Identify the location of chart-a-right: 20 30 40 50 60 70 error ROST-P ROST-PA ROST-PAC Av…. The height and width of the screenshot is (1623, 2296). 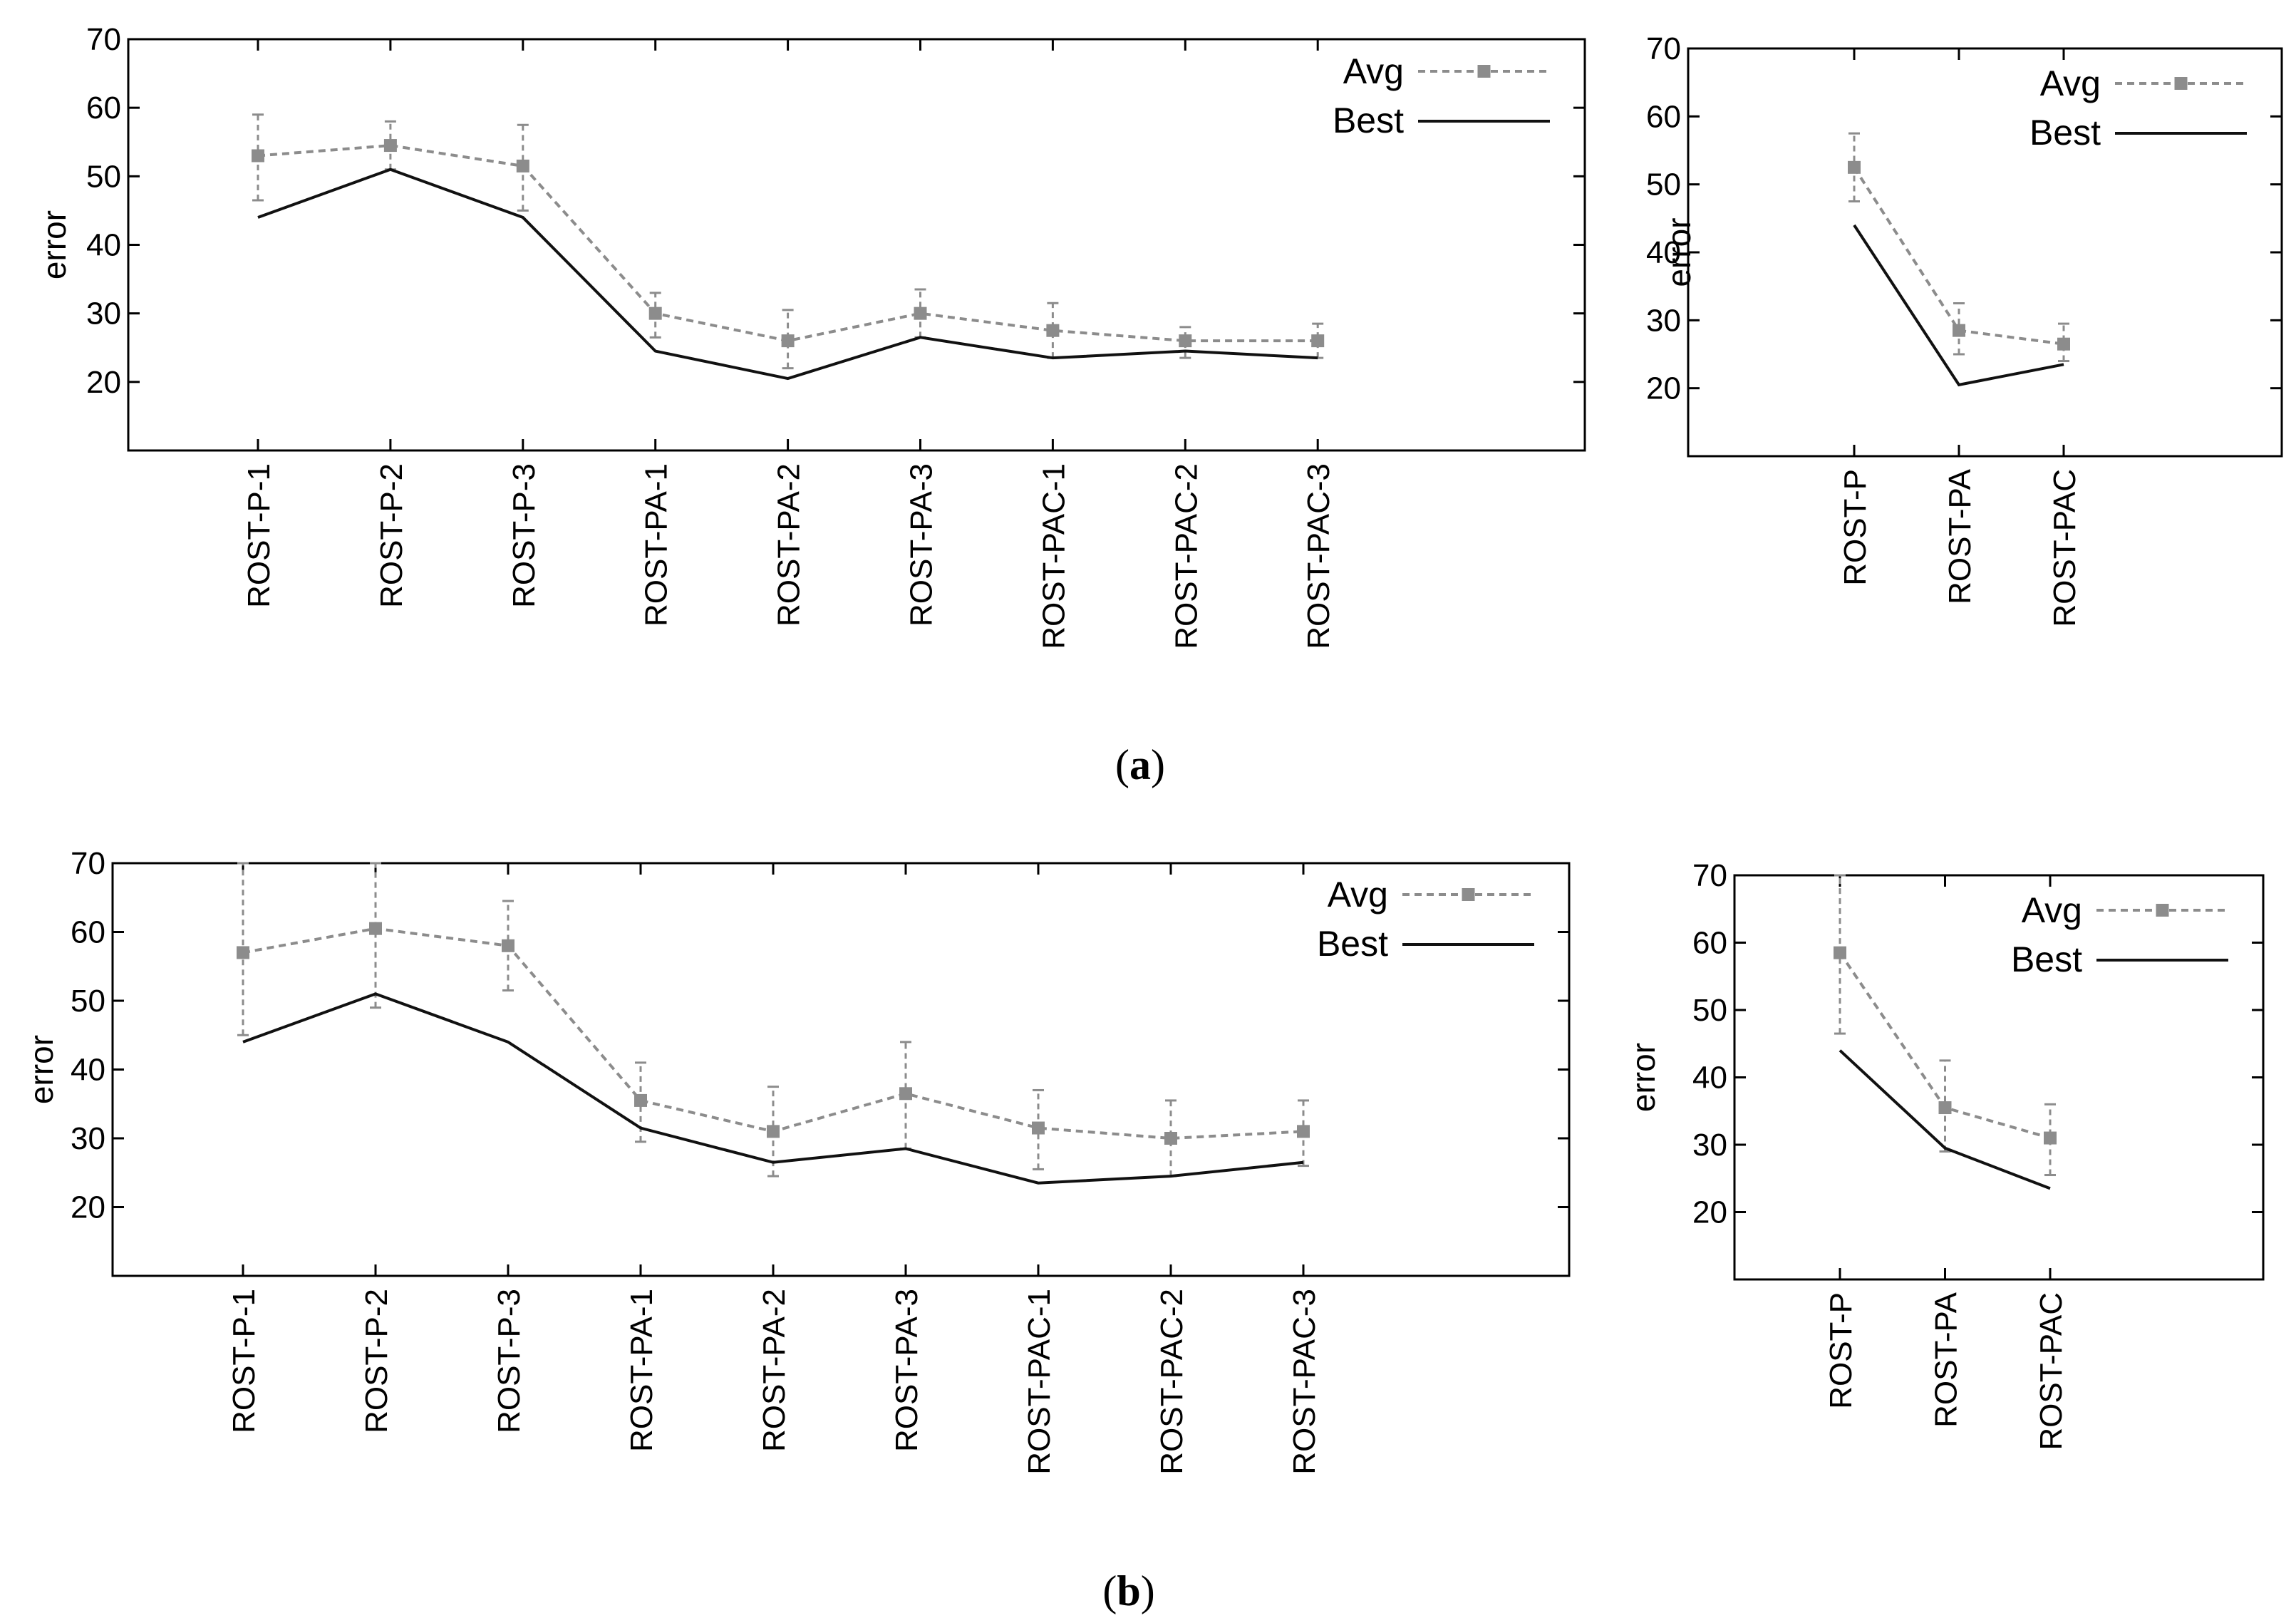
(1965, 329).